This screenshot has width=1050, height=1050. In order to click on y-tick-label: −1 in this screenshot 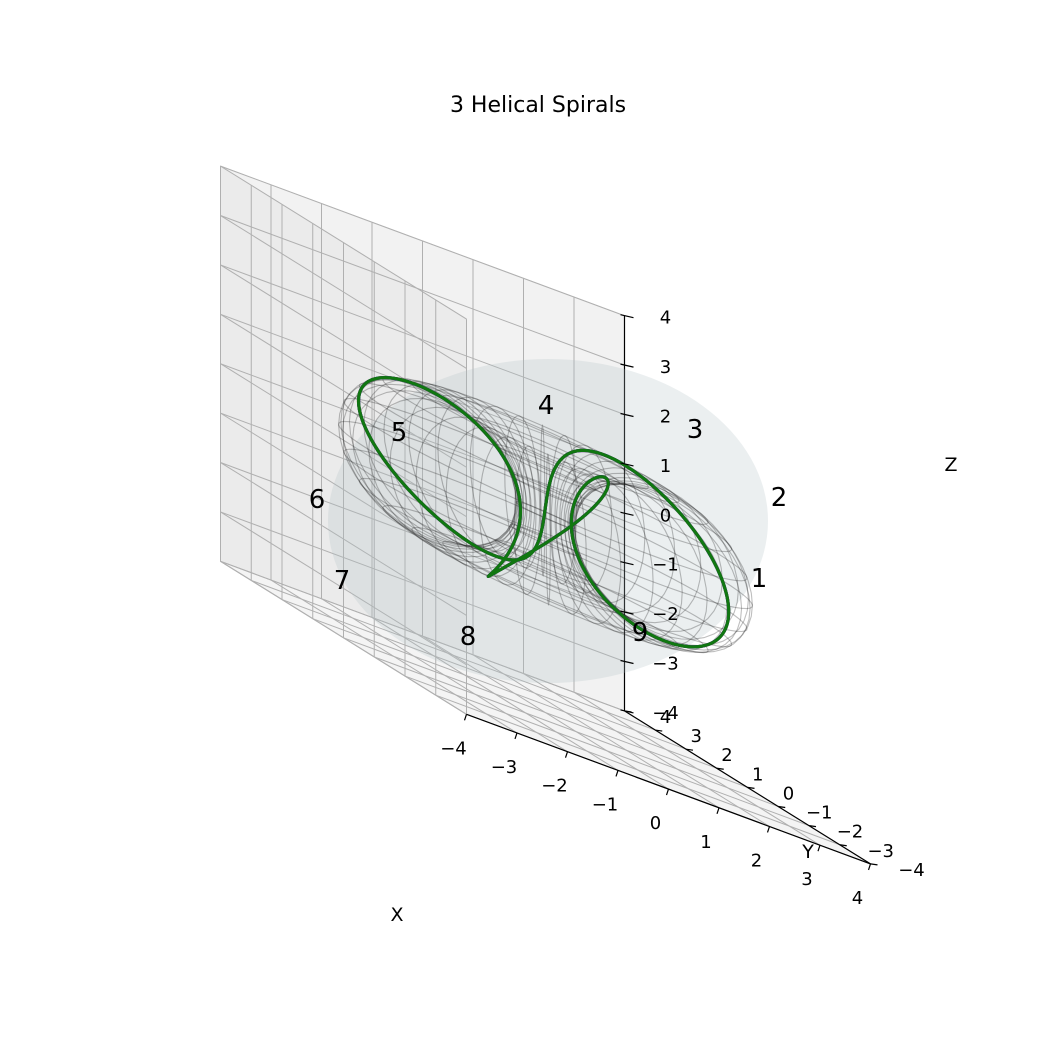, I will do `click(819, 813)`.